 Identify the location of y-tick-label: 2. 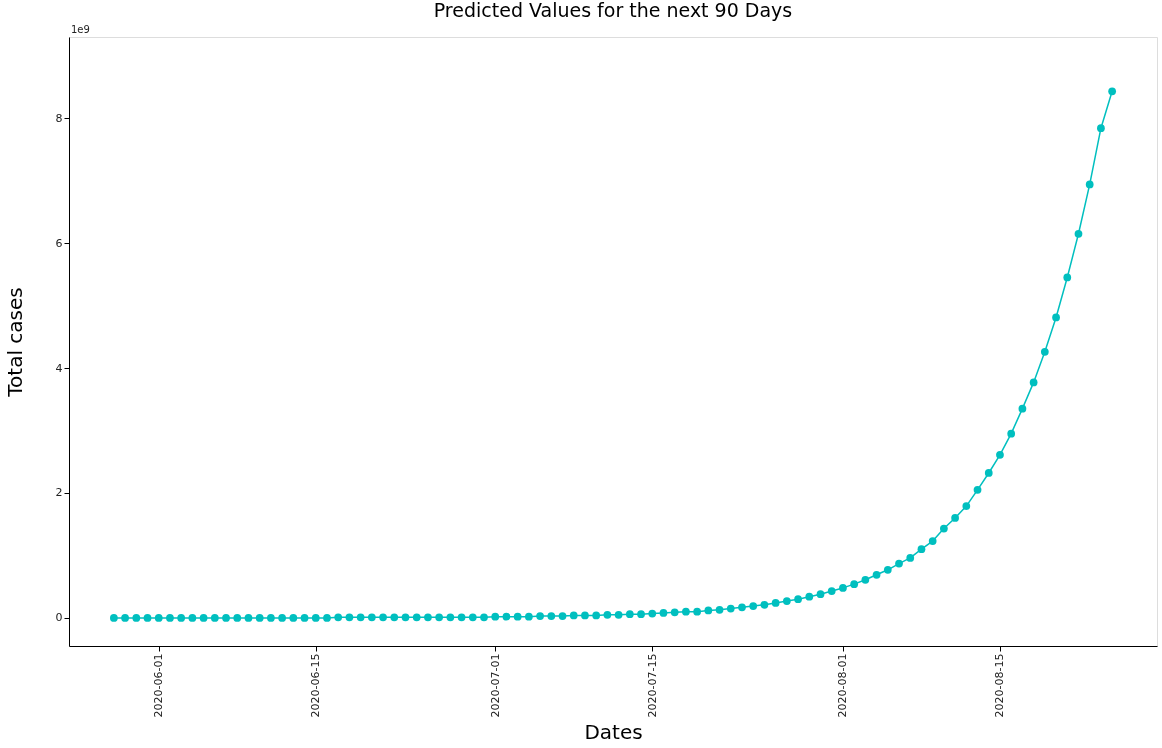
(59, 493).